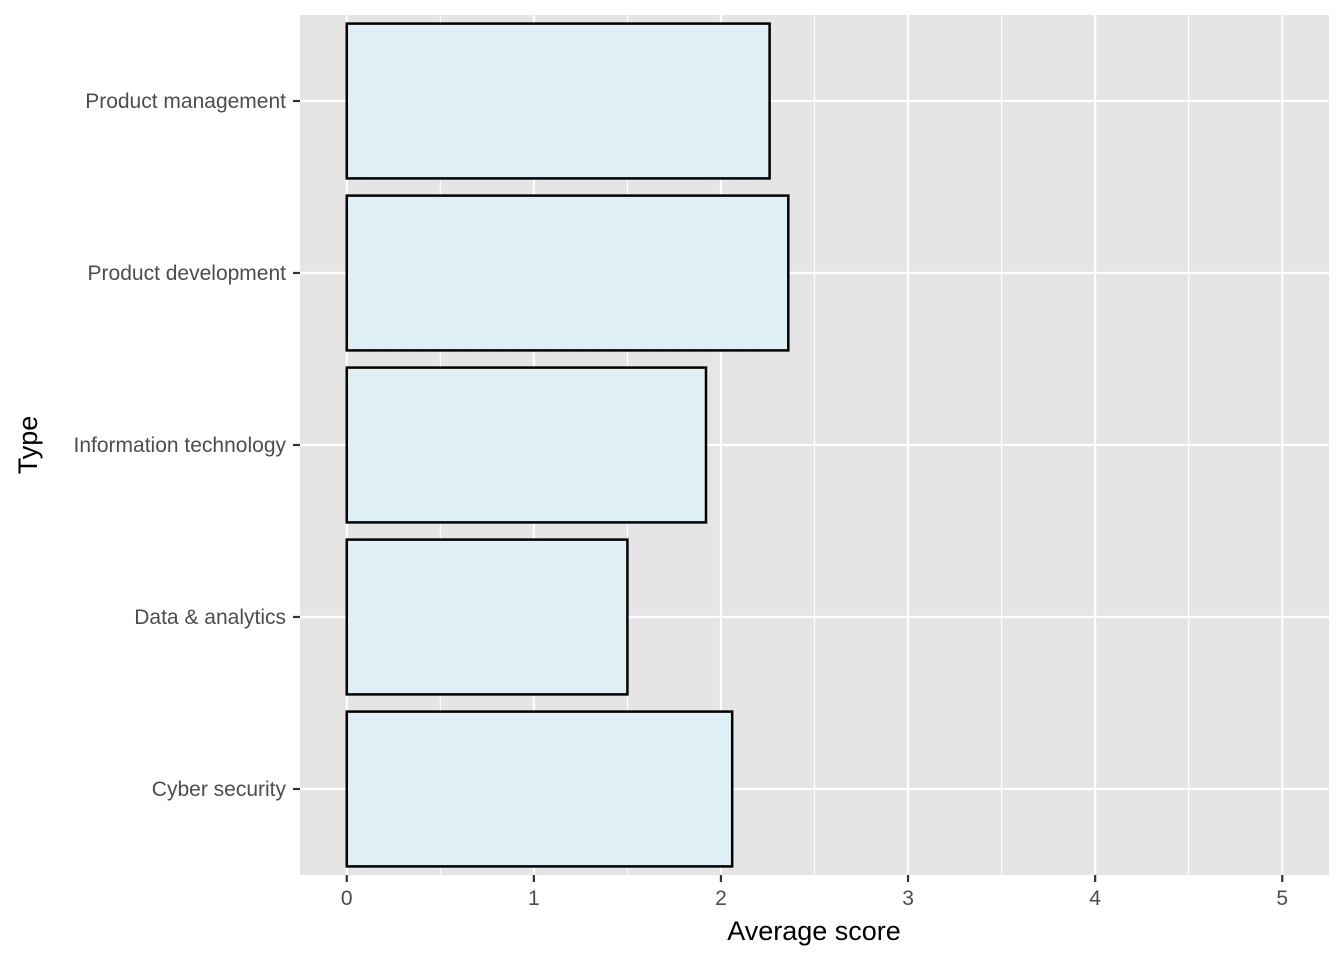  I want to click on x-tick-label: 5, so click(1282, 898).